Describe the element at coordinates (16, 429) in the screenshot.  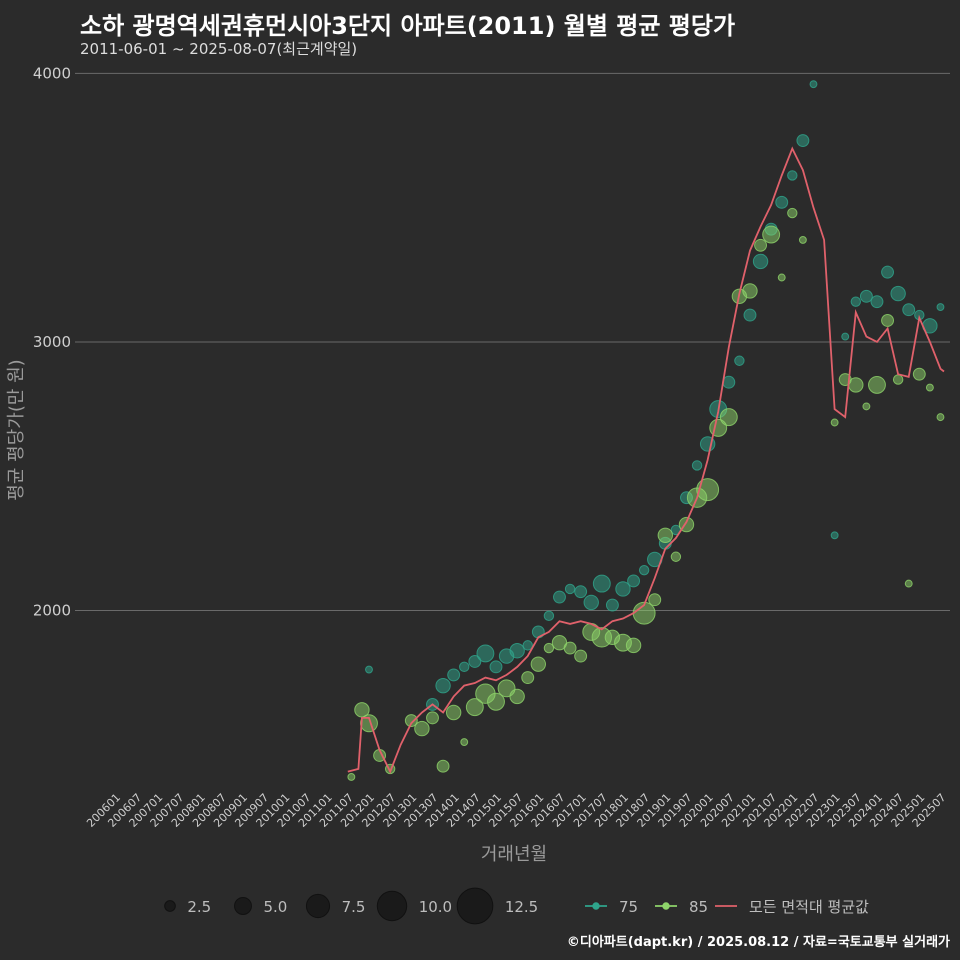
I see `y-axis-title: 평균 평당가(만 원)` at that location.